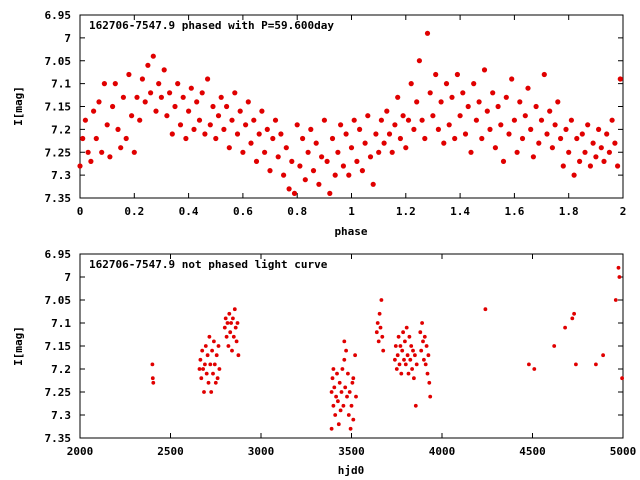 The width and height of the screenshot is (640, 480). Describe the element at coordinates (58, 346) in the screenshot. I see `y-tick-label: 7.15` at that location.